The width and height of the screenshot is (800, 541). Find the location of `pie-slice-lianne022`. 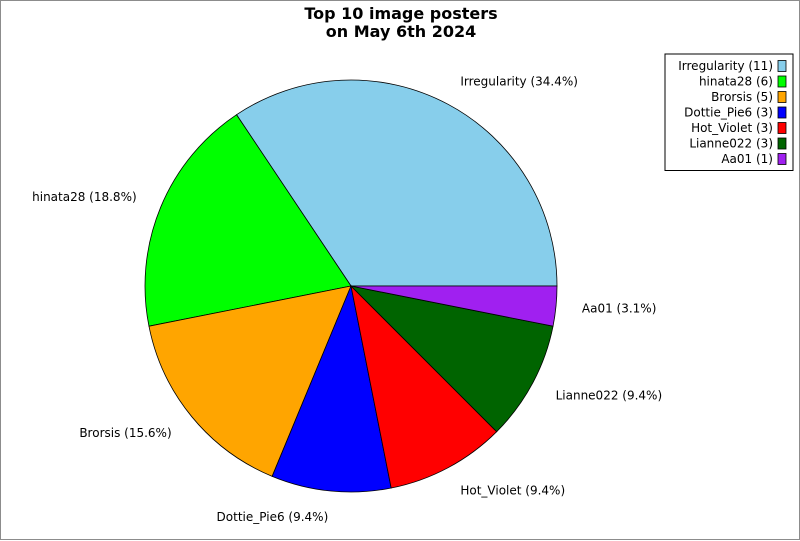

pie-slice-lianne022 is located at coordinates (451, 359).